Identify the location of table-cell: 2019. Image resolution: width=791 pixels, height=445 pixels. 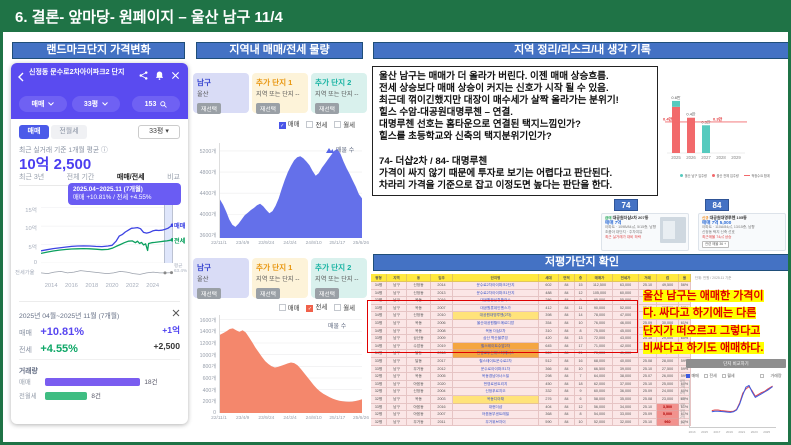
(442, 346).